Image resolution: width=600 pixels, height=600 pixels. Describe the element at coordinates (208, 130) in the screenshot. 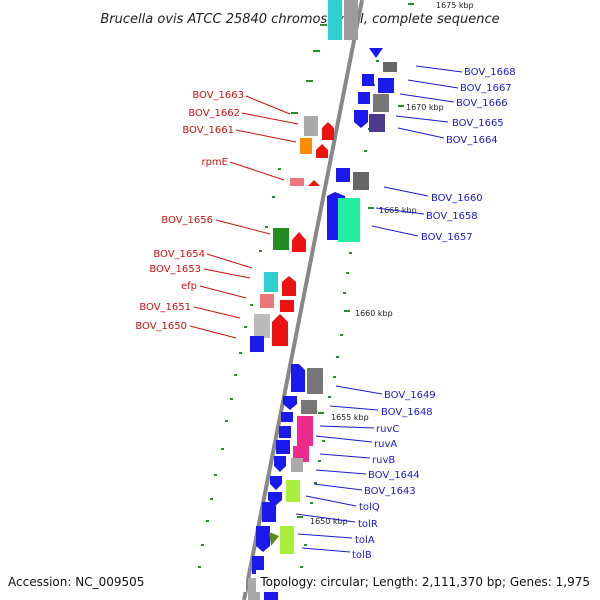

I see `gene-label: BOV_1661` at that location.